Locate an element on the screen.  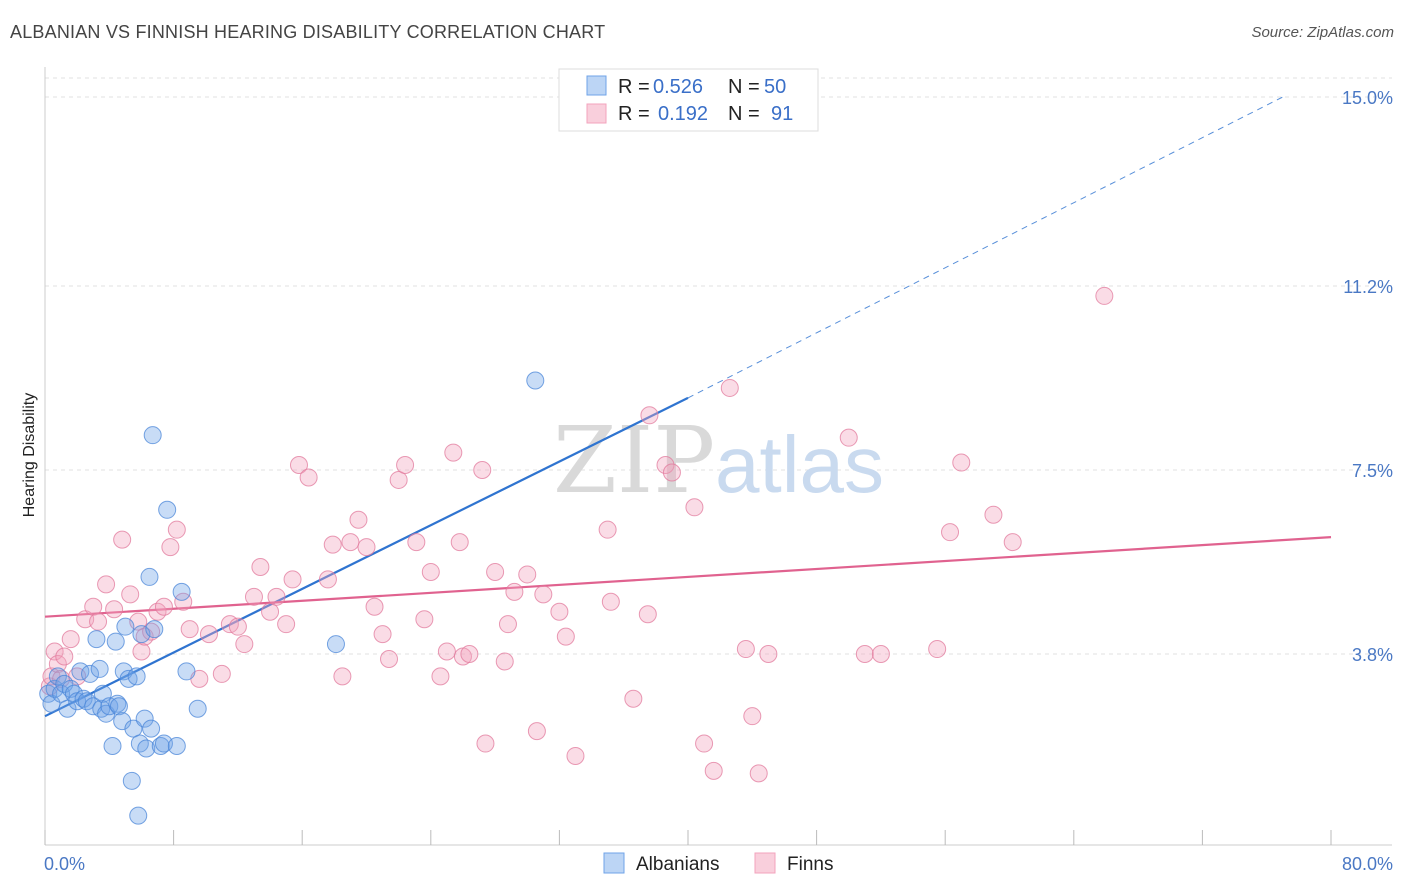
bottom-legend: Albanians Finns is located at coordinates (718, 863).